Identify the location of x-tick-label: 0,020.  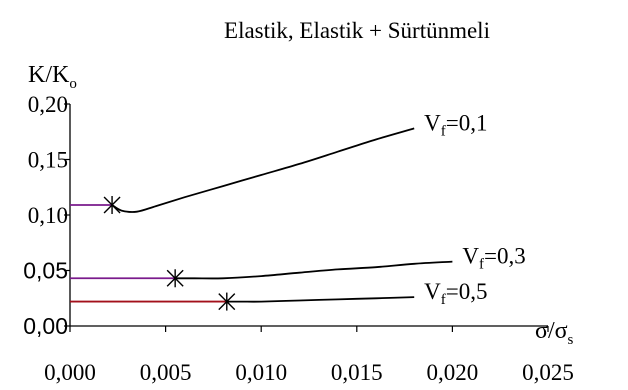
(453, 372).